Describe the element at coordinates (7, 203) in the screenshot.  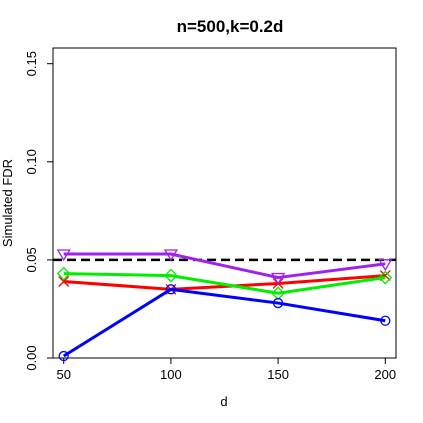
I see `y-axis-label: Simulated FDR` at that location.